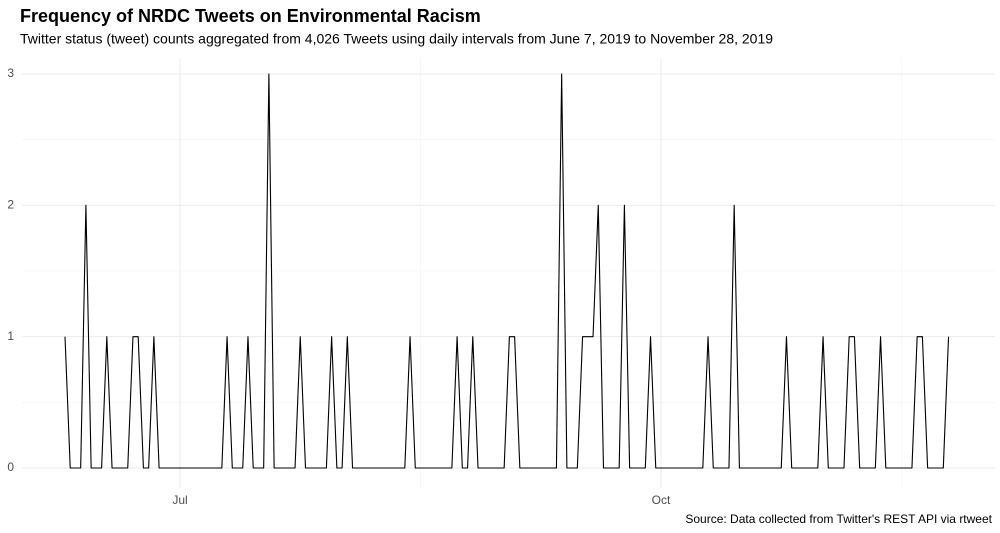 The image size is (1000, 533). Describe the element at coordinates (10, 336) in the screenshot. I see `y-tick-label: 1` at that location.